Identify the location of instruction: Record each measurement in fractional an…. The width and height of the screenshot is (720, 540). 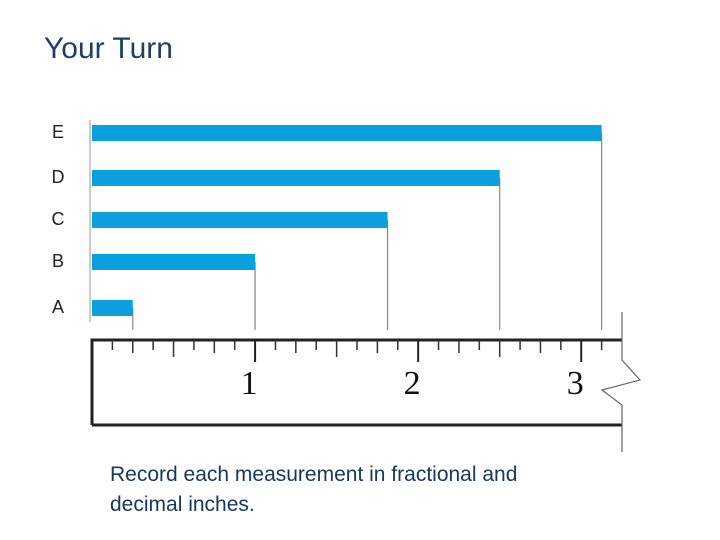
(314, 489).